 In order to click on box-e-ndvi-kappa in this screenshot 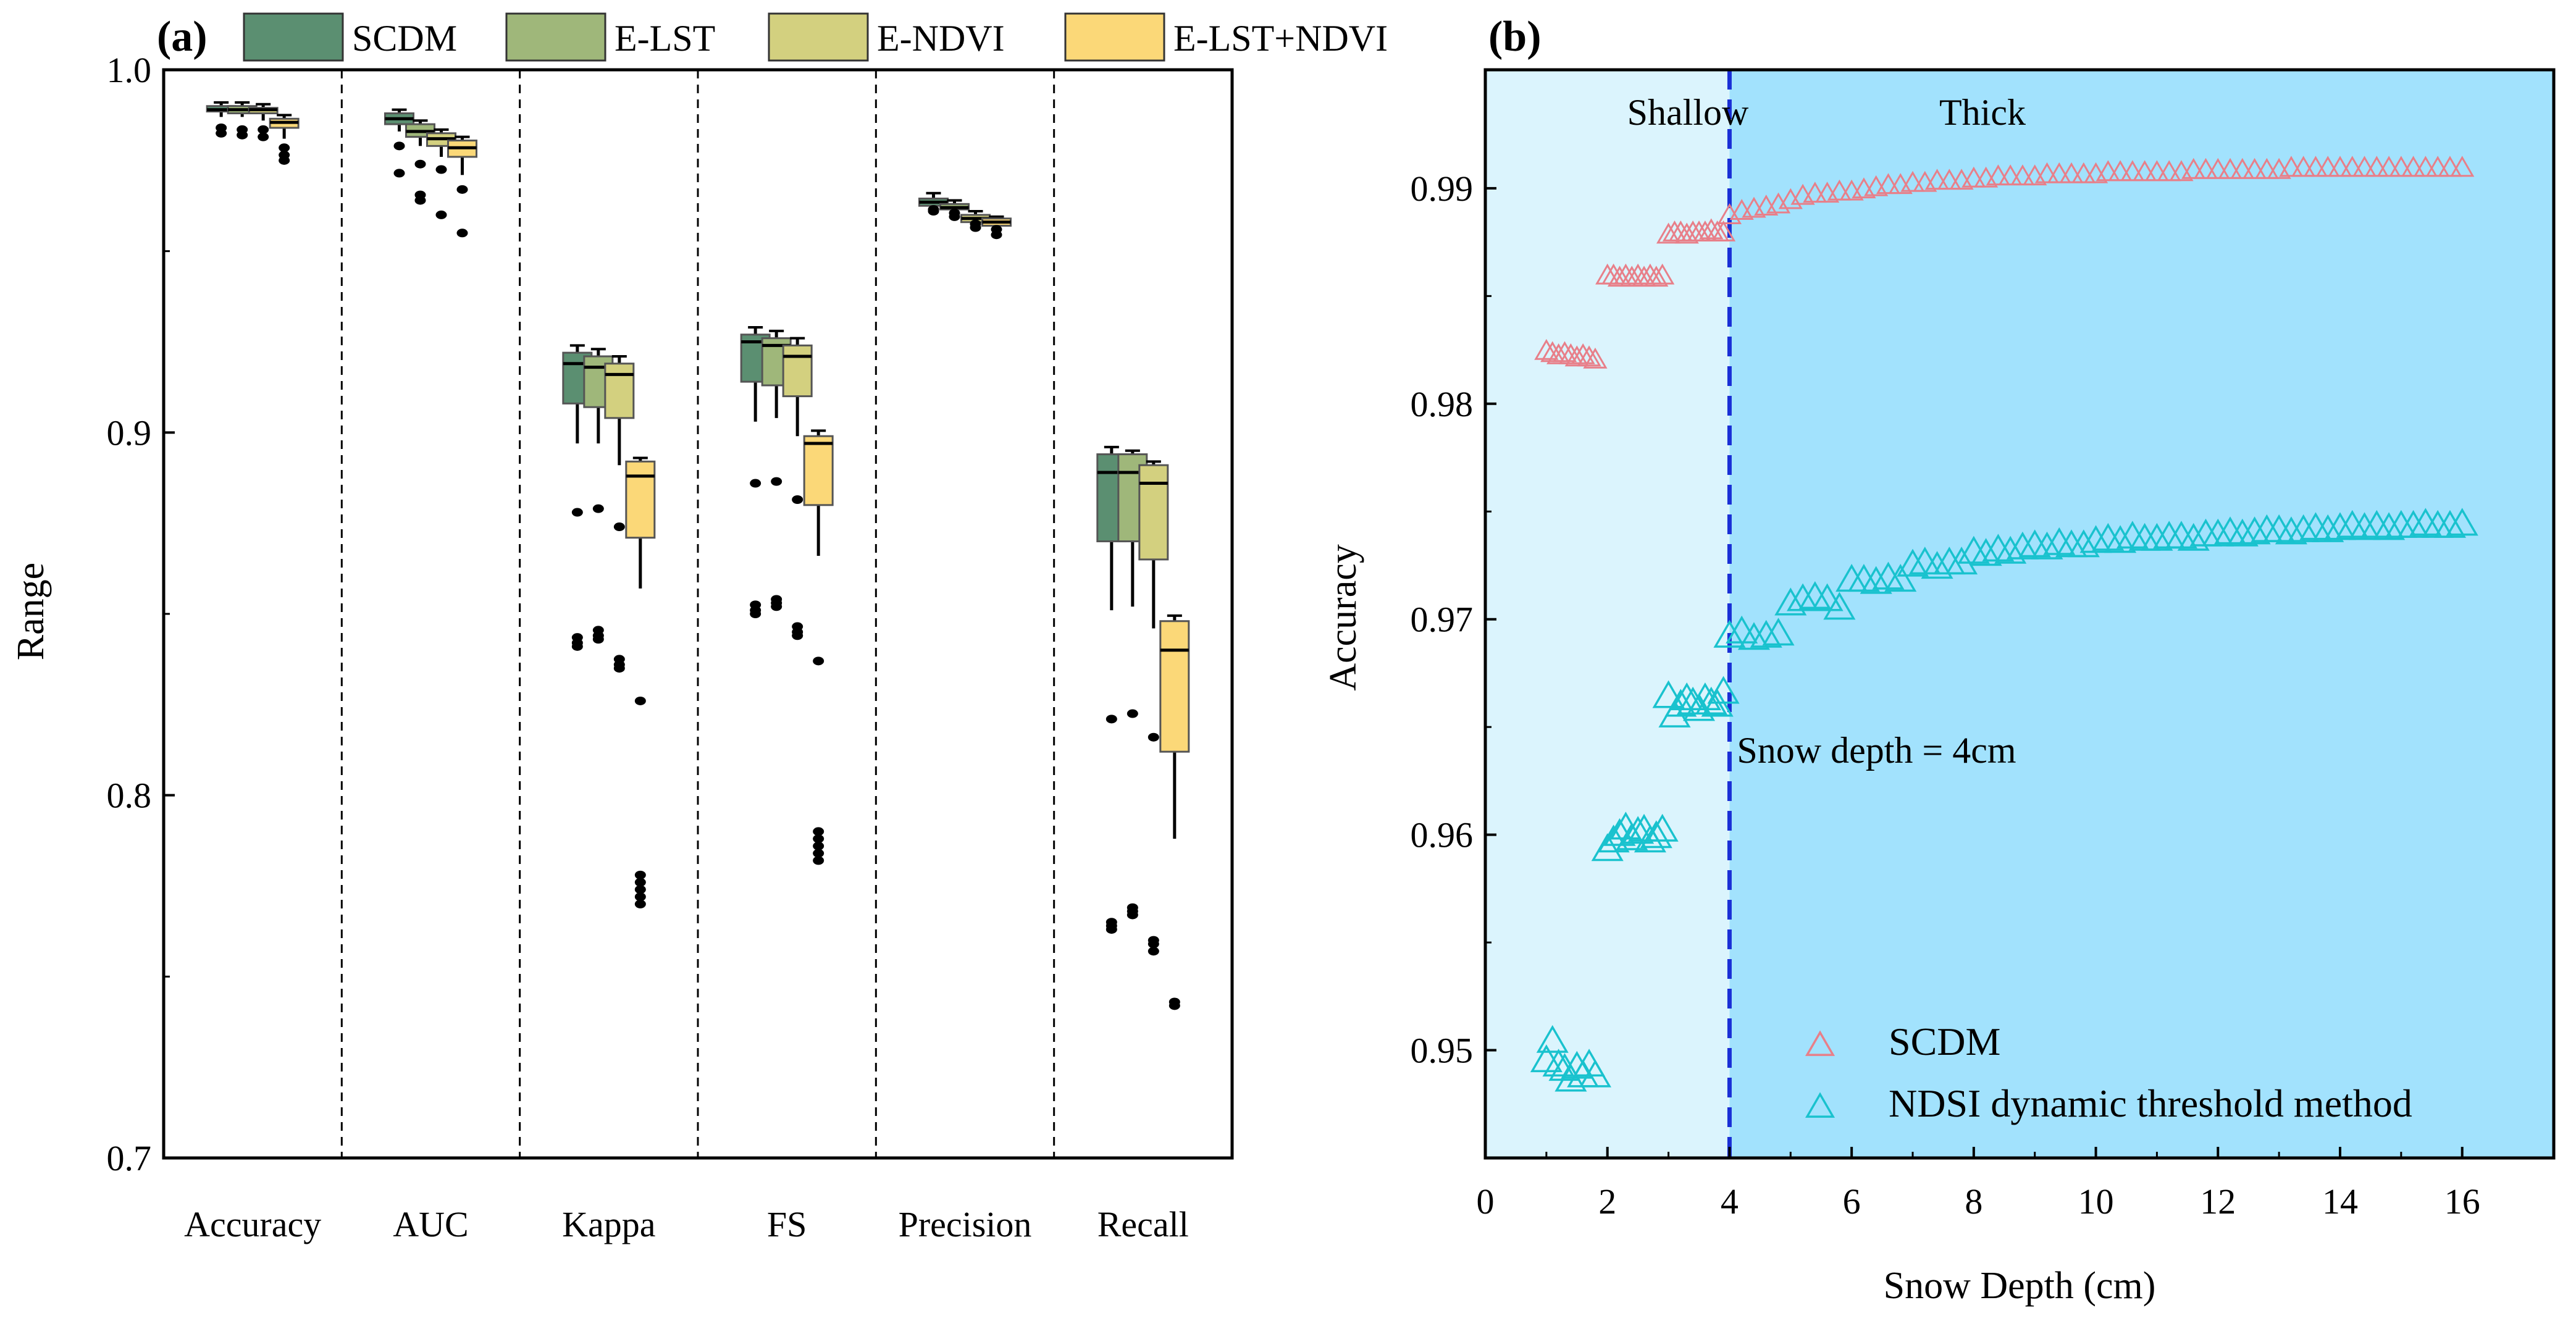, I will do `click(619, 513)`.